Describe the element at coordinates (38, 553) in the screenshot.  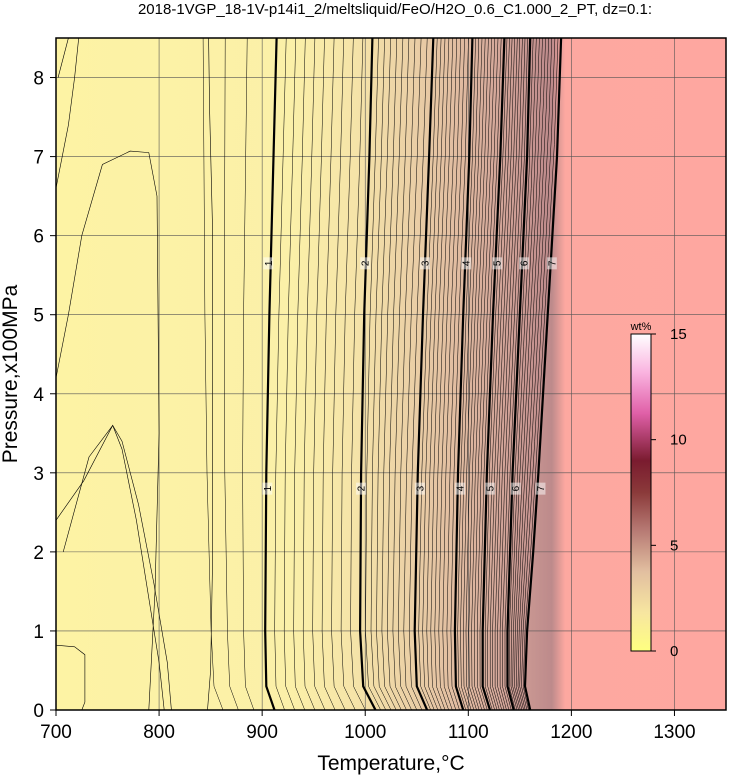
I see `y-tick-label: 2` at that location.